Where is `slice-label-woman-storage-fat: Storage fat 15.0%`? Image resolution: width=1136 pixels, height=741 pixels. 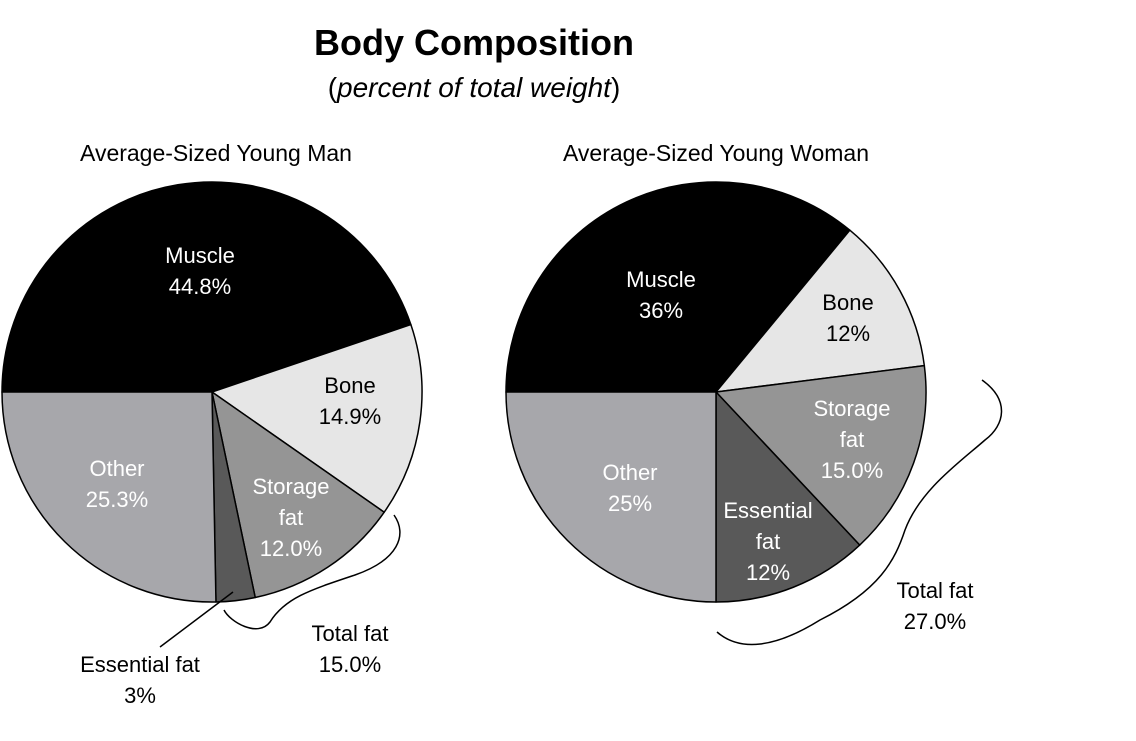
slice-label-woman-storage-fat: Storage fat 15.0% is located at coordinates (851, 439).